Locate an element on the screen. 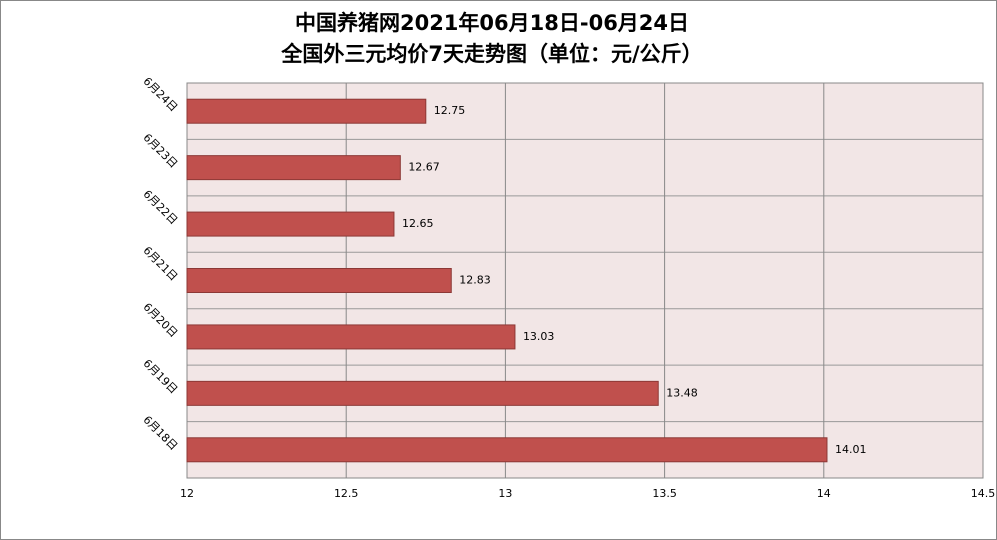  data-label: 12.65 is located at coordinates (418, 223).